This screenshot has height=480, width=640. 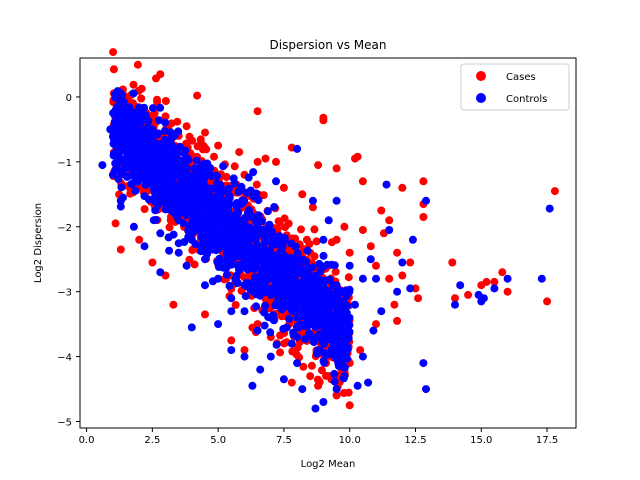 I want to click on y-axis-label: Log2 Dispersion, so click(x=38, y=243).